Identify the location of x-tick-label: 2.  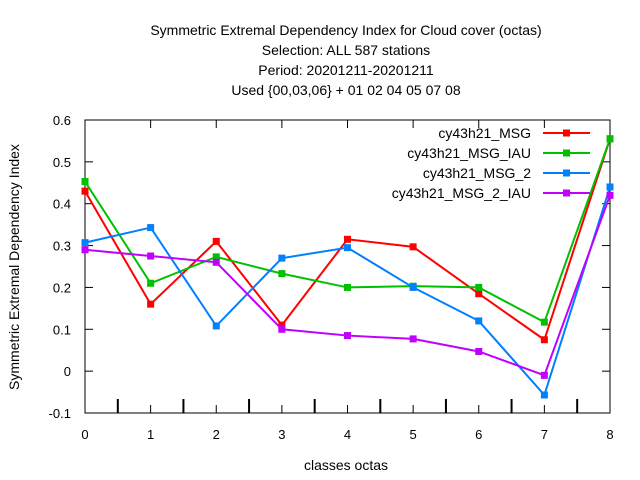
(216, 434).